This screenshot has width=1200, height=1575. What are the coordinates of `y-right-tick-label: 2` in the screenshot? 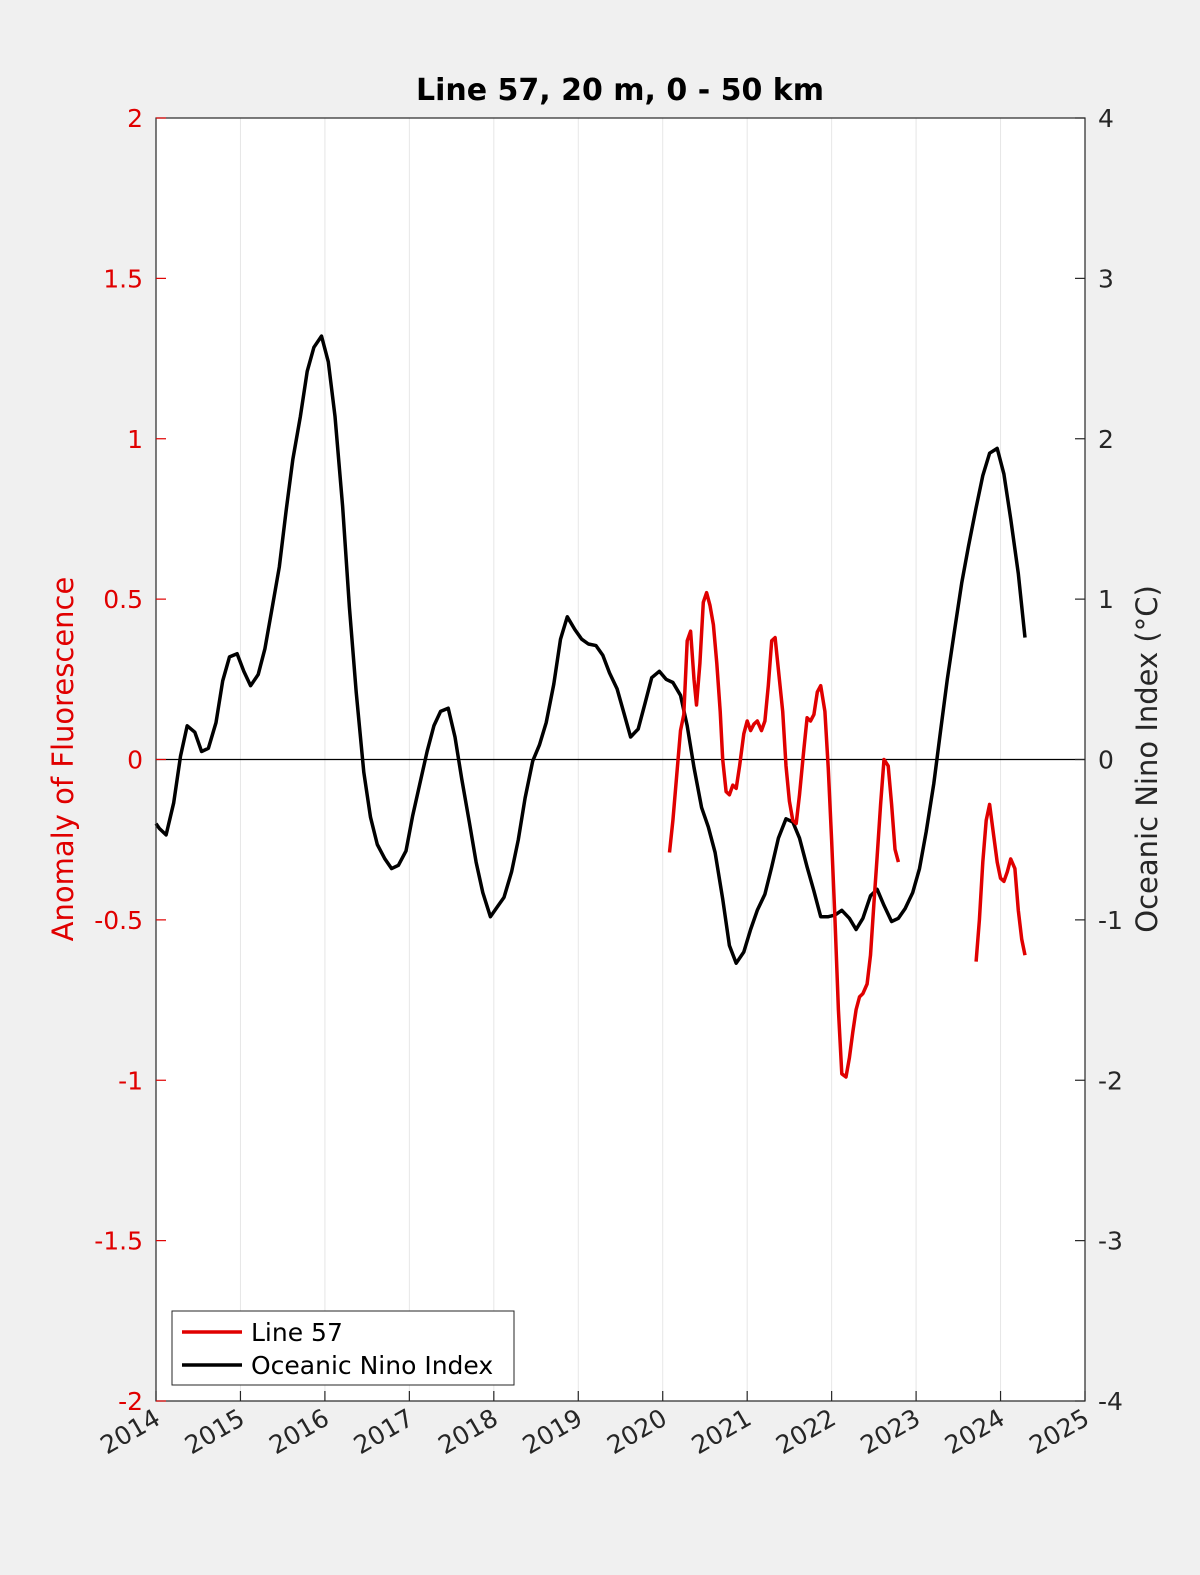 It's located at (1106, 439).